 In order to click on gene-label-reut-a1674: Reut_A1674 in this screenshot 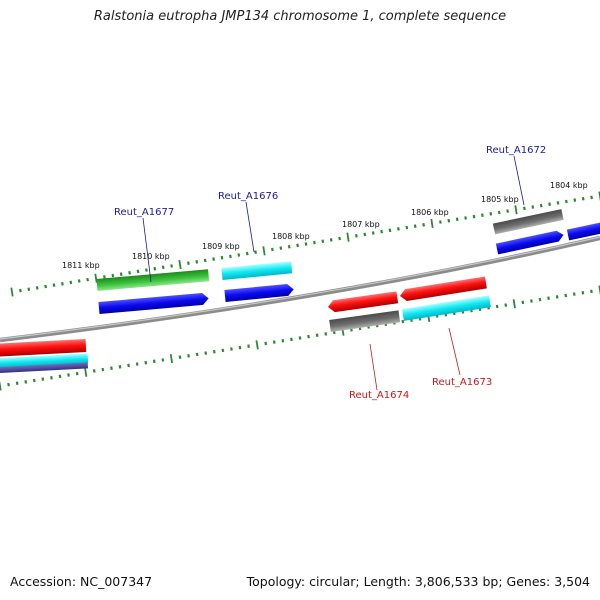, I will do `click(379, 395)`.